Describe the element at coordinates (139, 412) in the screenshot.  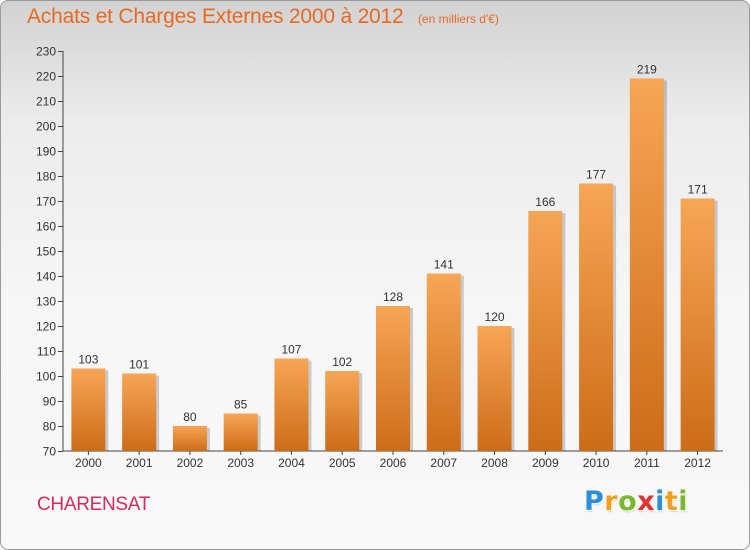
I see `bar-2001` at that location.